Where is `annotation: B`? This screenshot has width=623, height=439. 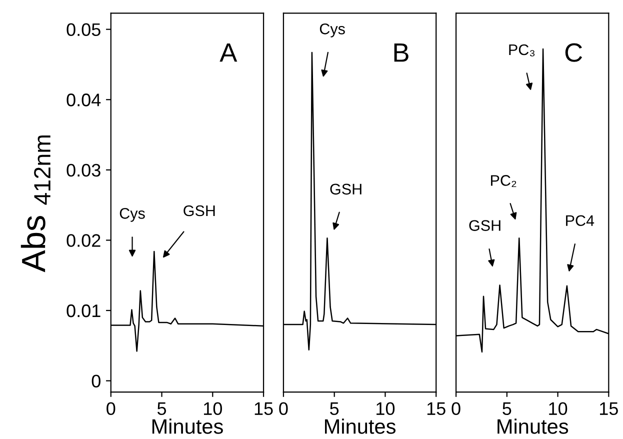 annotation: B is located at coordinates (401, 53).